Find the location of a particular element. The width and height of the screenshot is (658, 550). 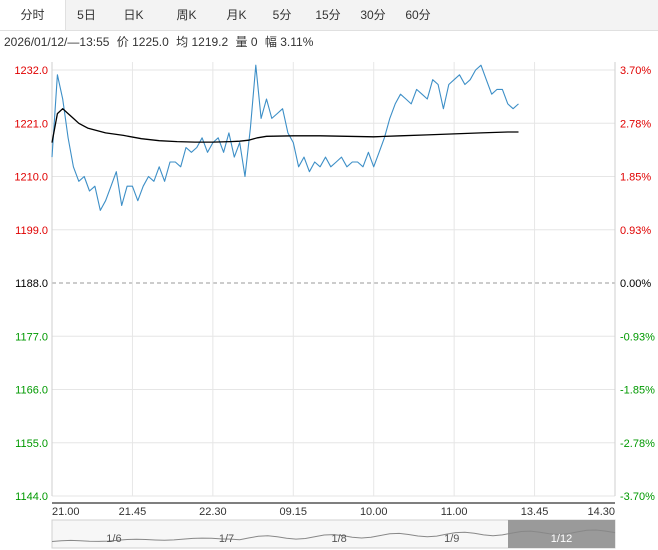

y-tick-left: 1144.0 is located at coordinates (31, 497).